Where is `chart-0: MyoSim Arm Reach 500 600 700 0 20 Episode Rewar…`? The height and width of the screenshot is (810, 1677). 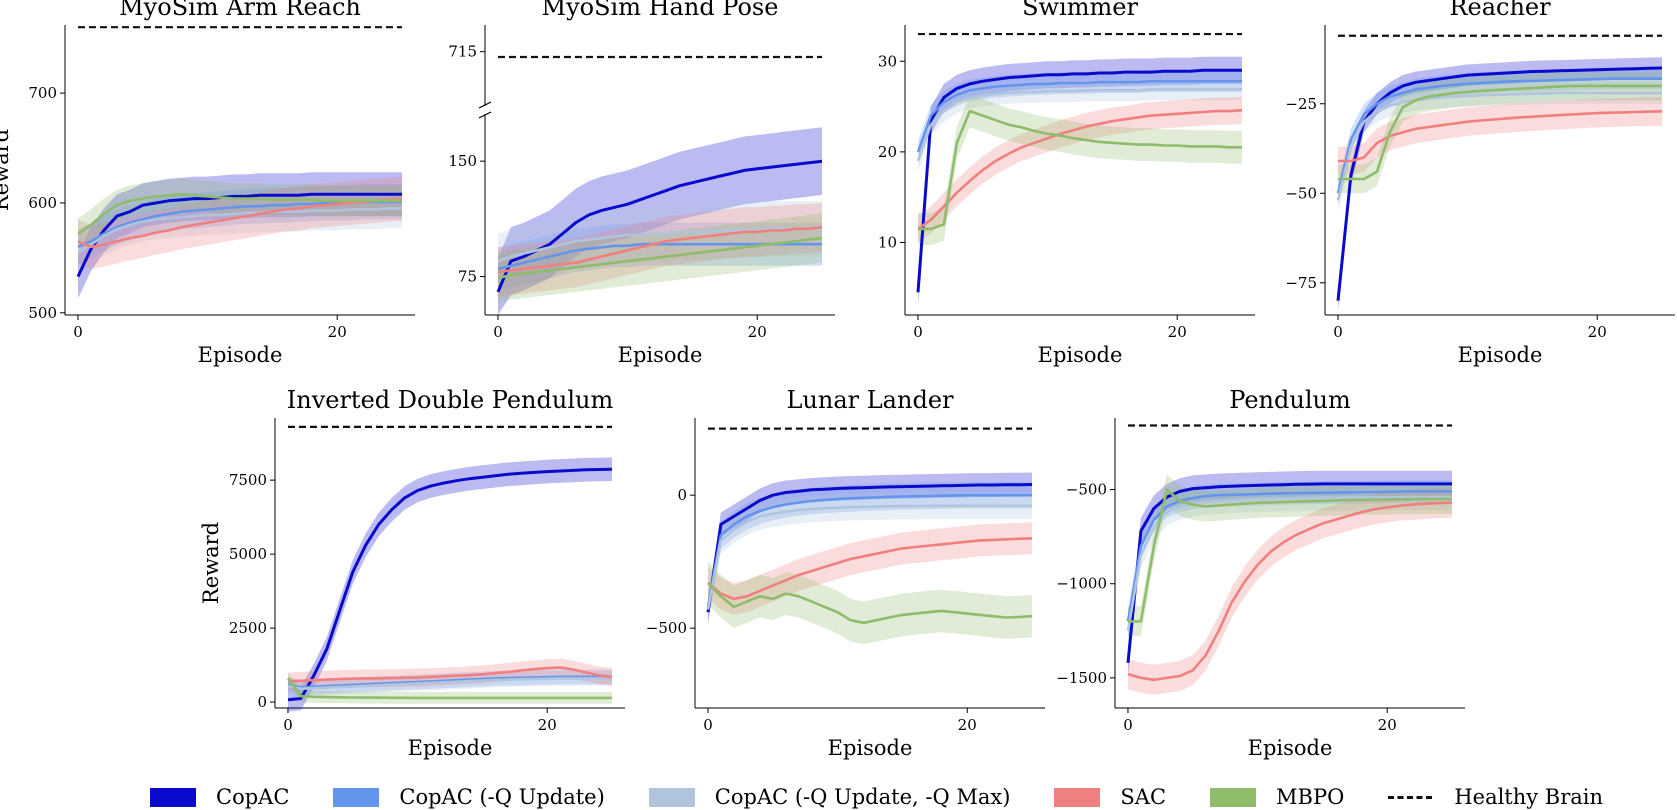
chart-0: MyoSim Arm Reach 500 600 700 0 20 Episode Rewar… is located at coordinates (207, 183).